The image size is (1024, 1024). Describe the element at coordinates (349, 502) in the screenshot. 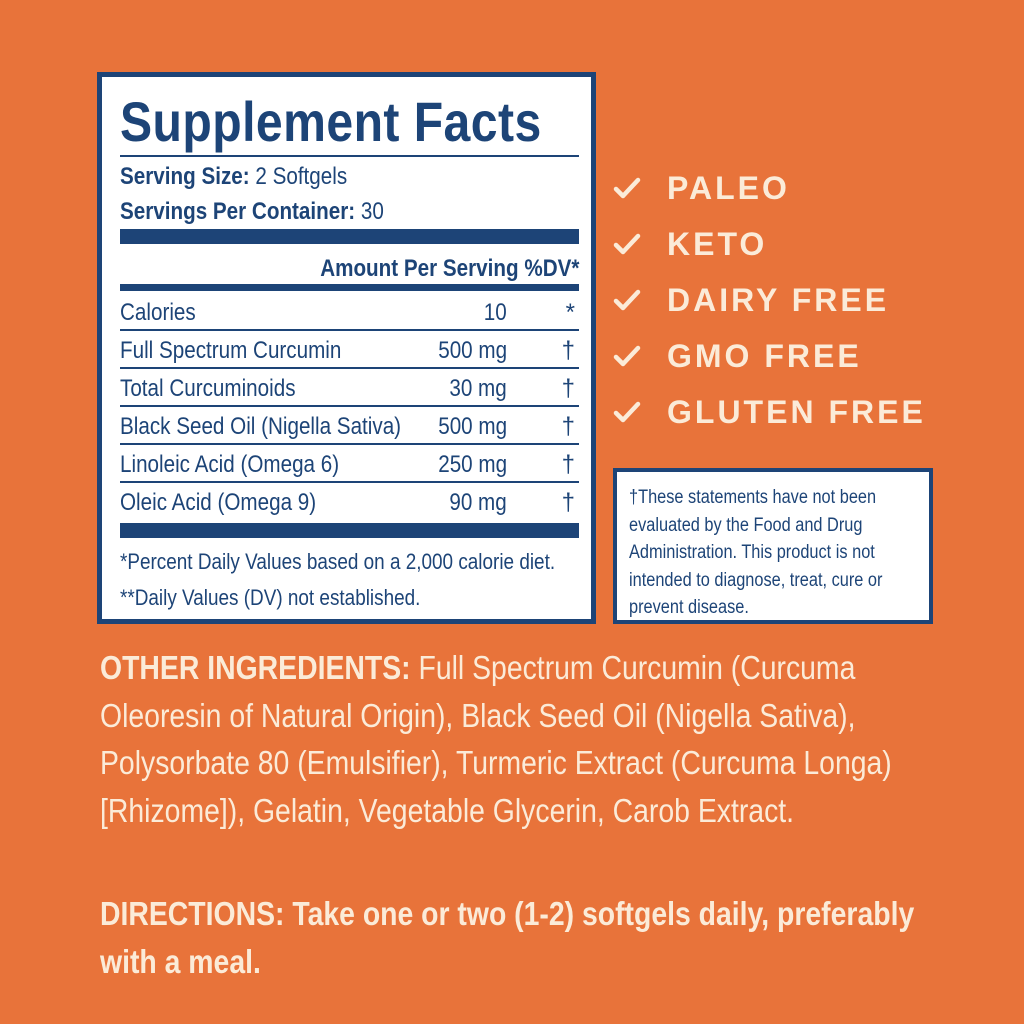

I see `nutrient-row: Oleic Acid (Omega 9) 90 mg †` at that location.